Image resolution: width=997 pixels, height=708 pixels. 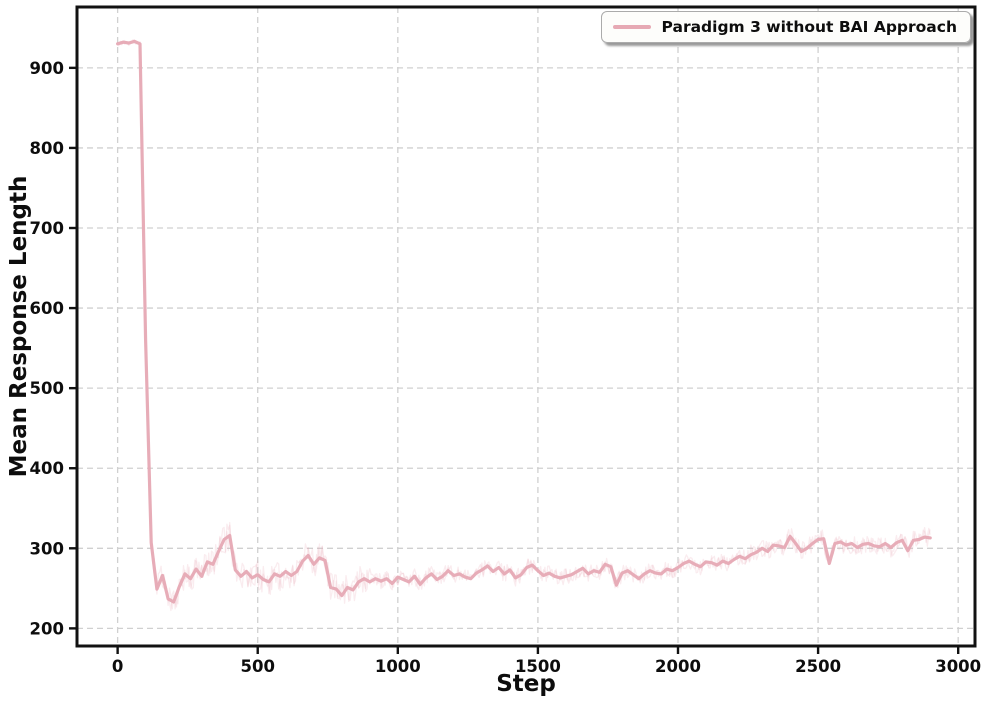 What do you see at coordinates (47, 388) in the screenshot?
I see `y-tick-label: 500` at bounding box center [47, 388].